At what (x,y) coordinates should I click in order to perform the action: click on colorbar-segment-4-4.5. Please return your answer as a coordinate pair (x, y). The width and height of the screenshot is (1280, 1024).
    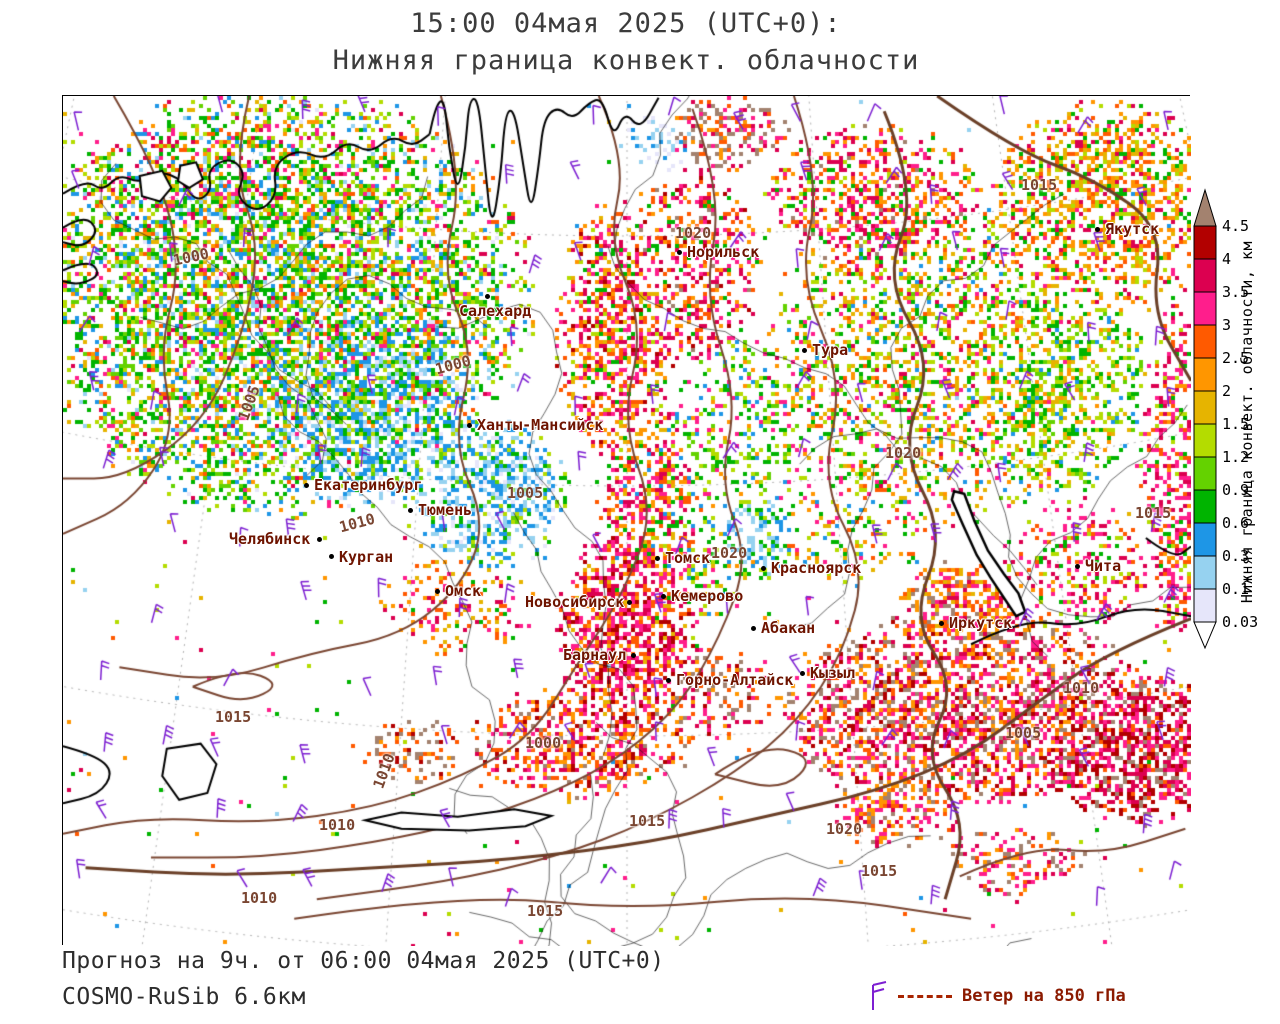
    Looking at the image, I should click on (1205, 242).